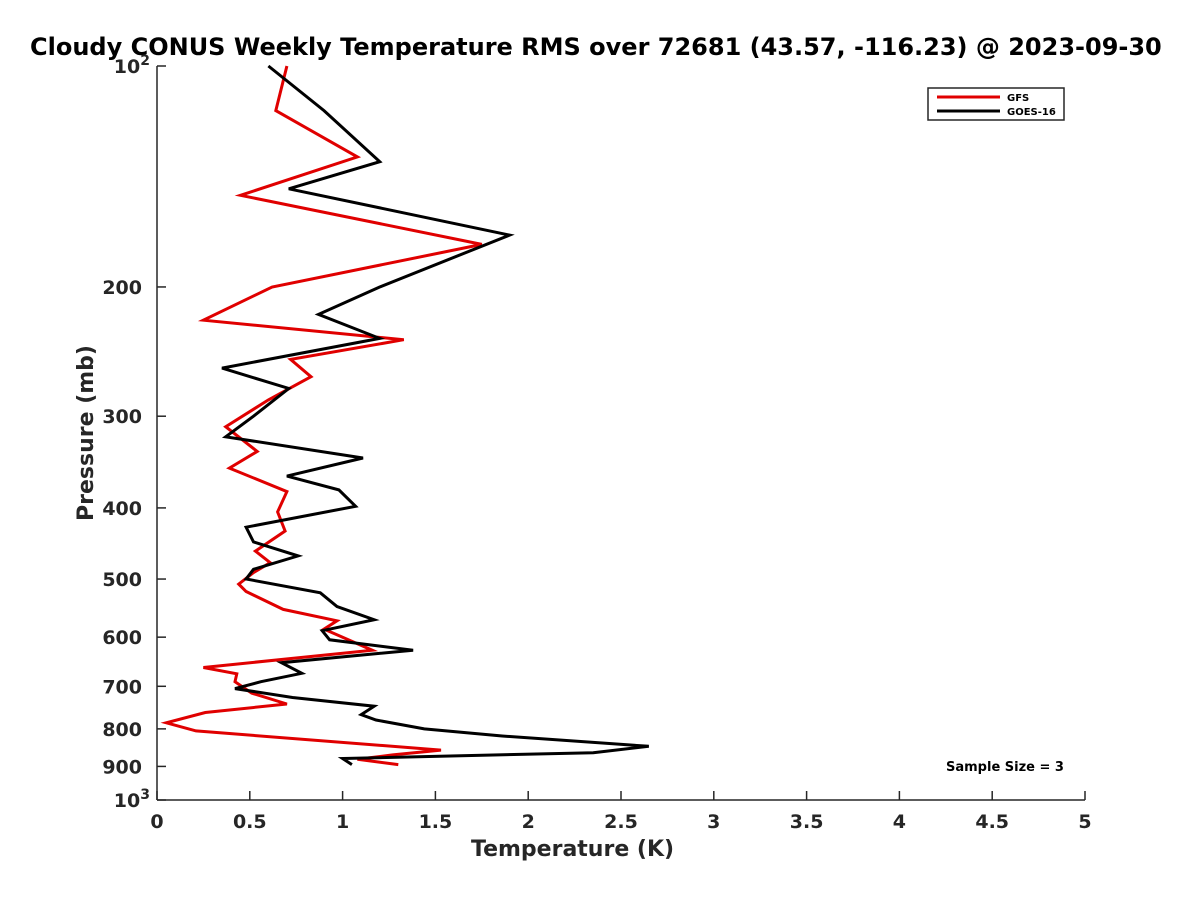 The image size is (1200, 900). Describe the element at coordinates (342, 822) in the screenshot. I see `x-tick-label: 1` at that location.